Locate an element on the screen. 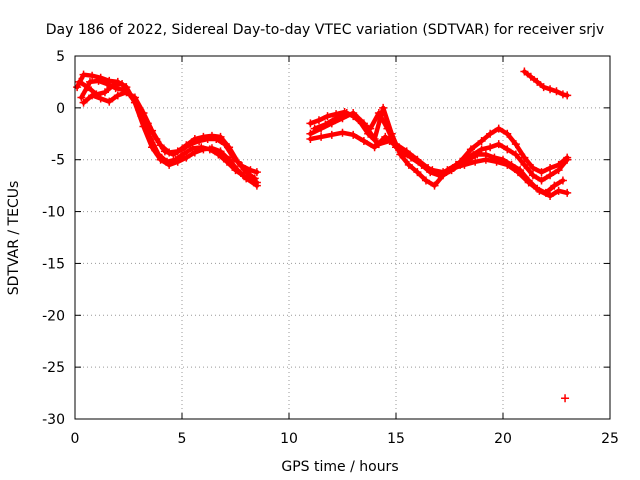 The height and width of the screenshot is (480, 640). y-tick-label: -15 is located at coordinates (53, 264).